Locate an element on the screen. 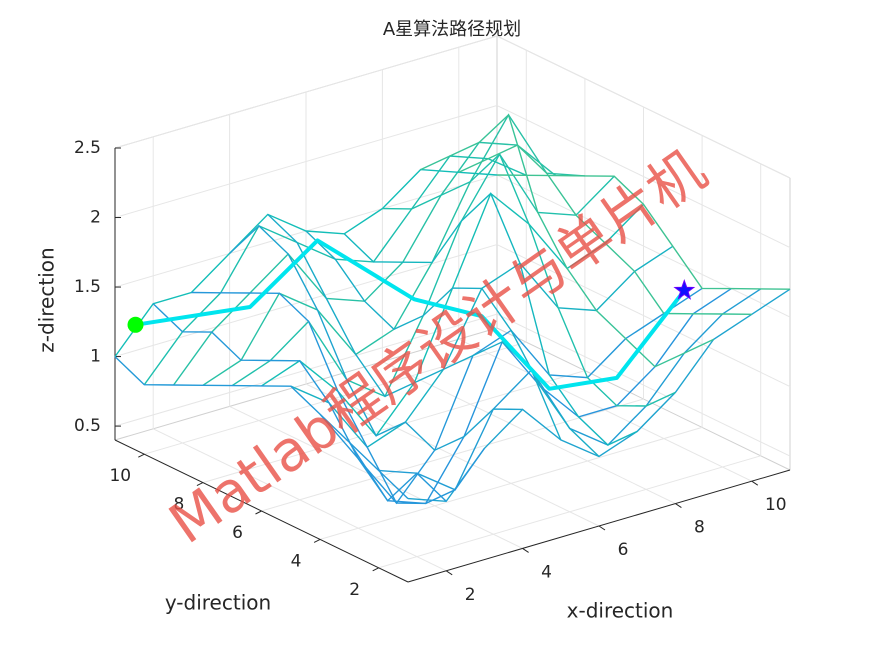  y-axis-label: y-direction is located at coordinates (218, 603).